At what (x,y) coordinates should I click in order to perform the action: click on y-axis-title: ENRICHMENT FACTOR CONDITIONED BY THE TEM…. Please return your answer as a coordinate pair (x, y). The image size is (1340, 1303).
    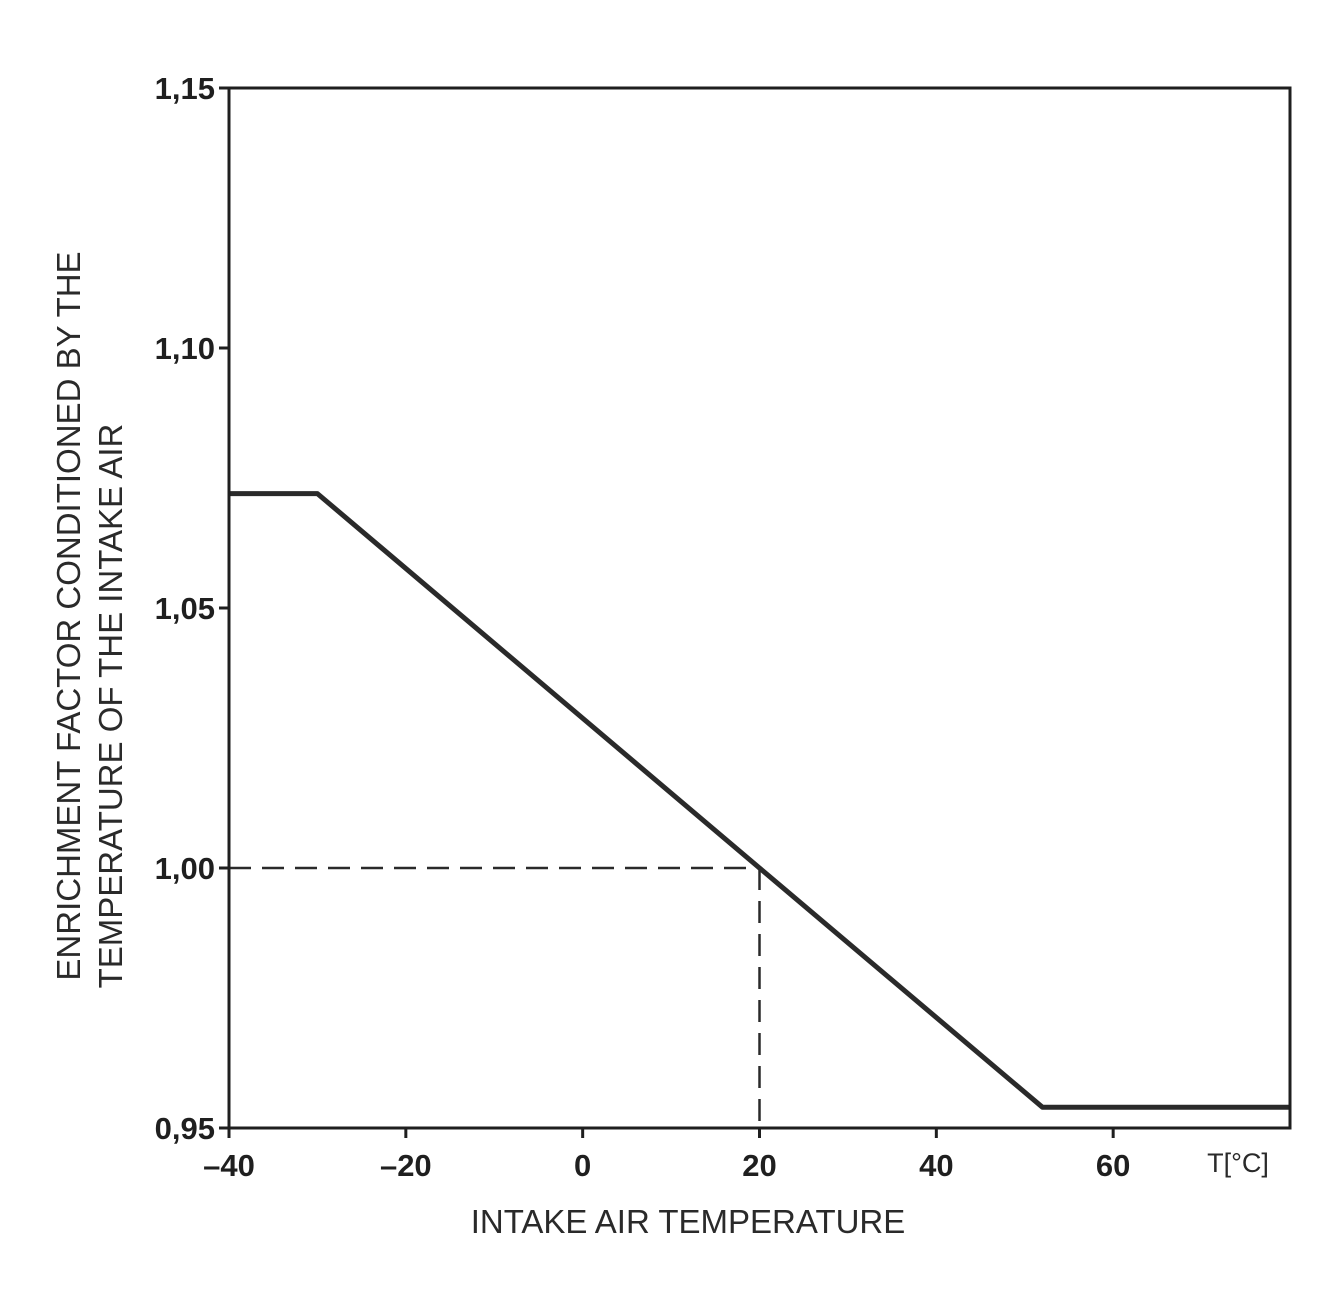
    Looking at the image, I should click on (89, 619).